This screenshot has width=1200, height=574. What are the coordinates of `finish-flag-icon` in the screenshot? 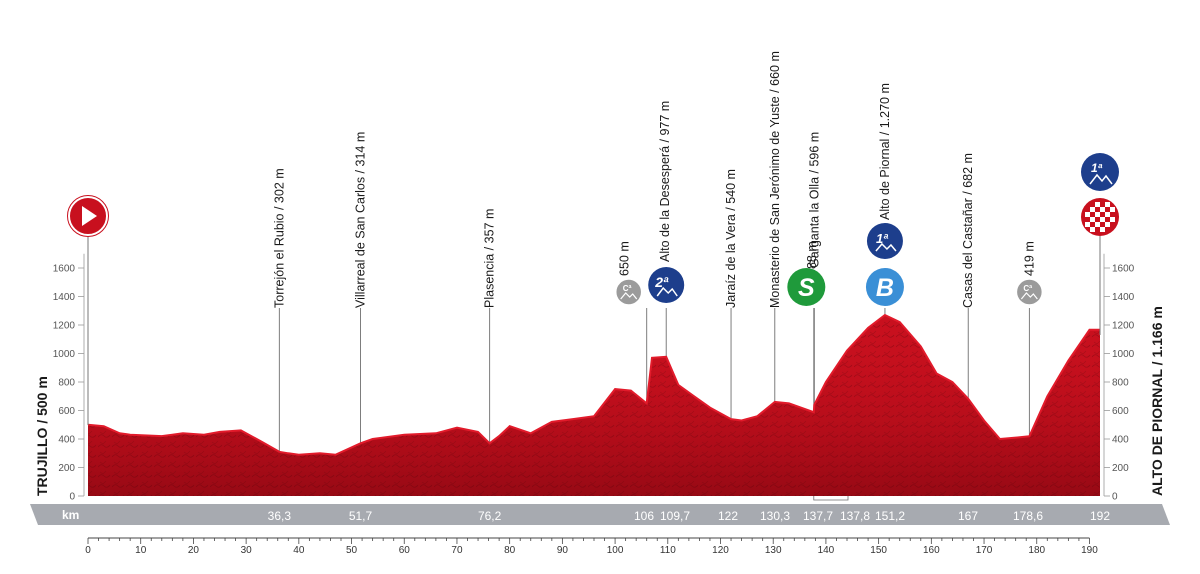 It's located at (1100, 266).